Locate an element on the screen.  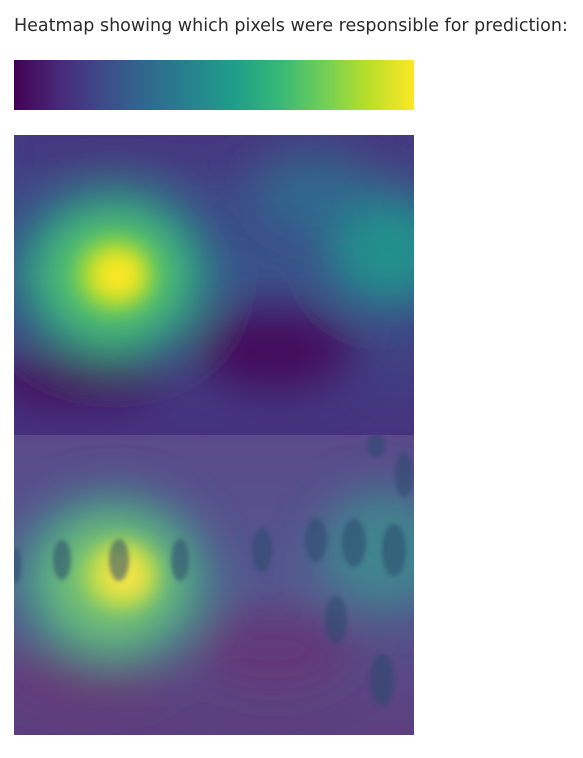
viridis-colorbar is located at coordinates (214, 85).